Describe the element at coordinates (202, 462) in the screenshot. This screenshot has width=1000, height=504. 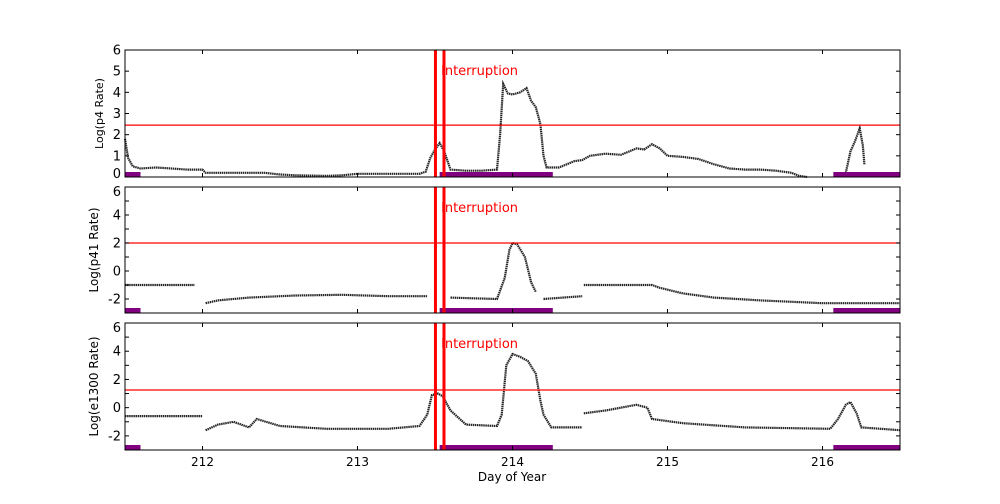
I see `x-tick-label: 212` at that location.